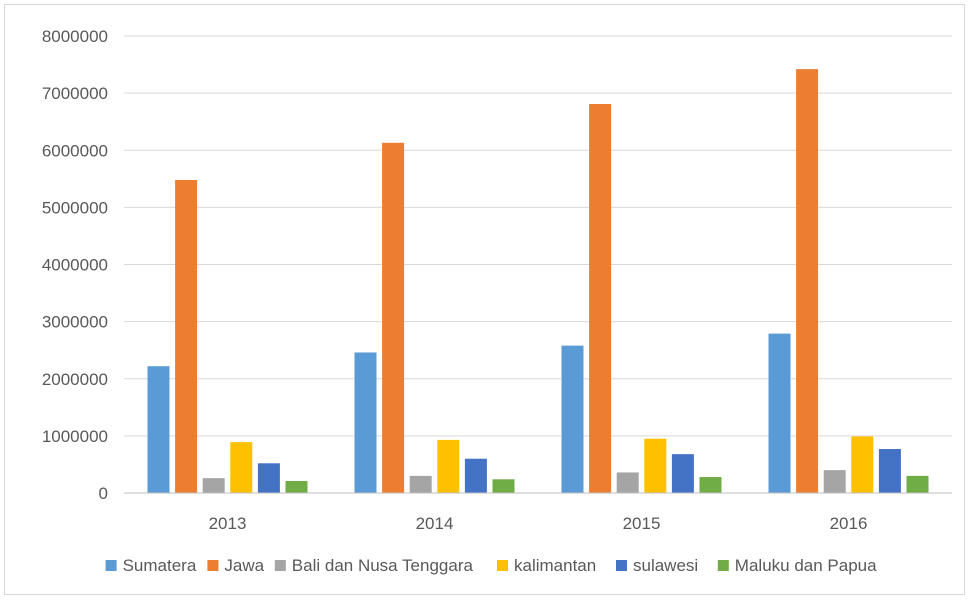 Image resolution: width=970 pixels, height=600 pixels. Describe the element at coordinates (655, 465) in the screenshot. I see `bar-2015-kalimantan` at that location.